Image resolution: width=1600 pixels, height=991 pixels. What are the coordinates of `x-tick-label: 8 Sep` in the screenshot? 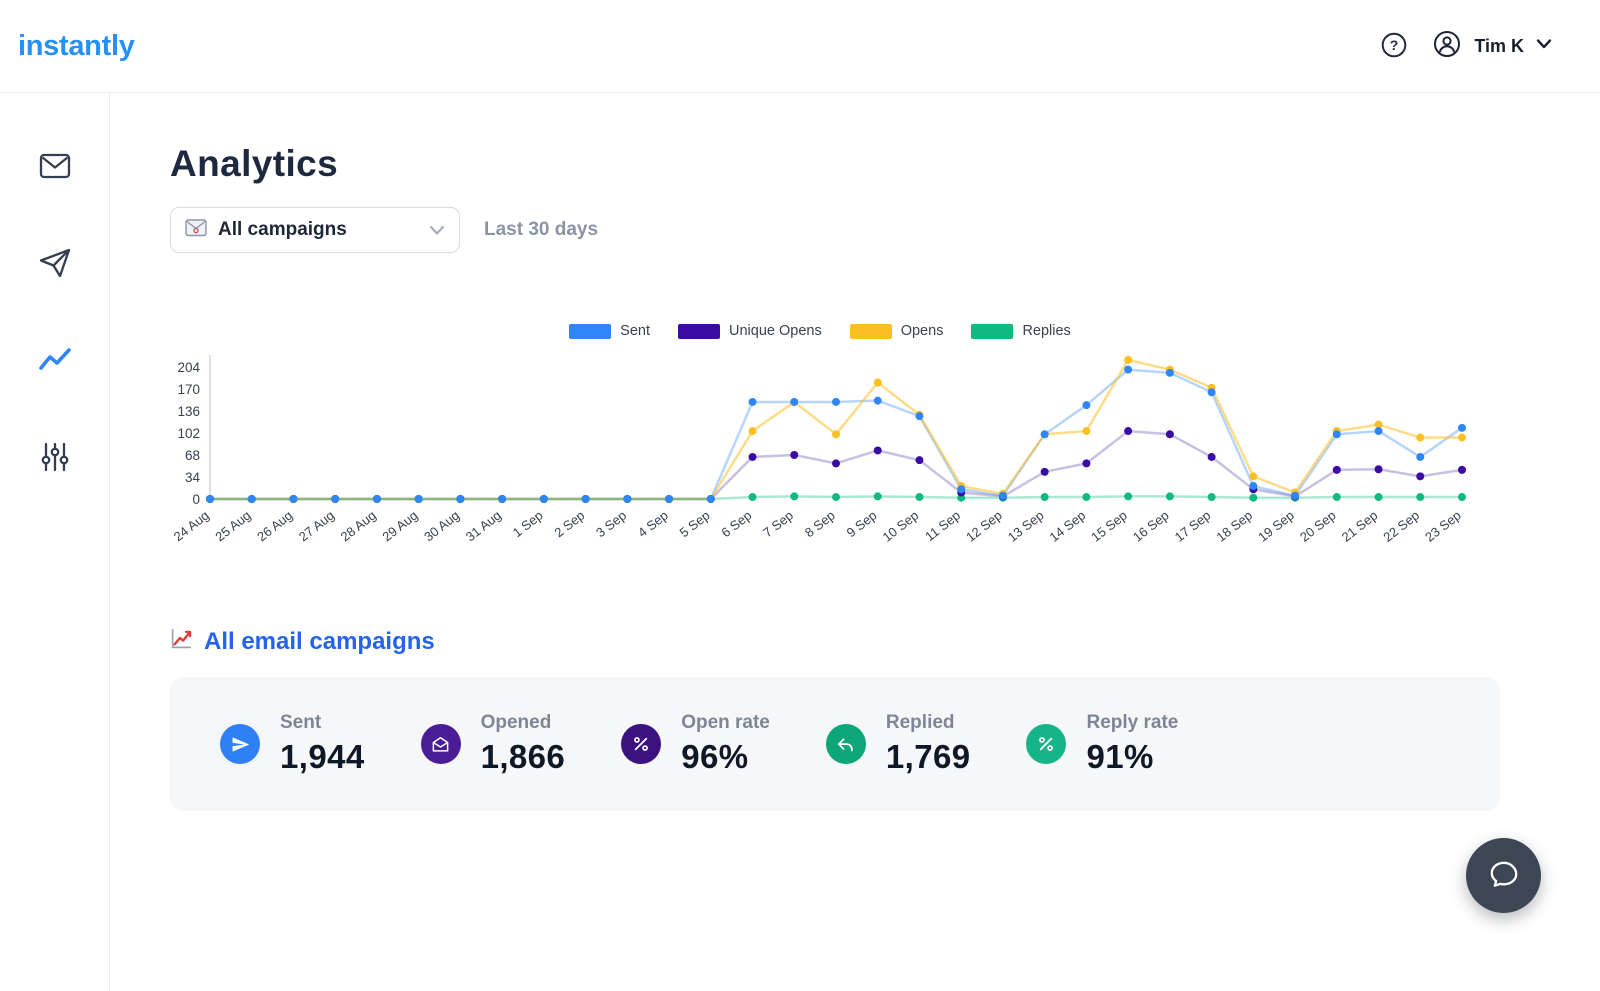 It's located at (820, 524).